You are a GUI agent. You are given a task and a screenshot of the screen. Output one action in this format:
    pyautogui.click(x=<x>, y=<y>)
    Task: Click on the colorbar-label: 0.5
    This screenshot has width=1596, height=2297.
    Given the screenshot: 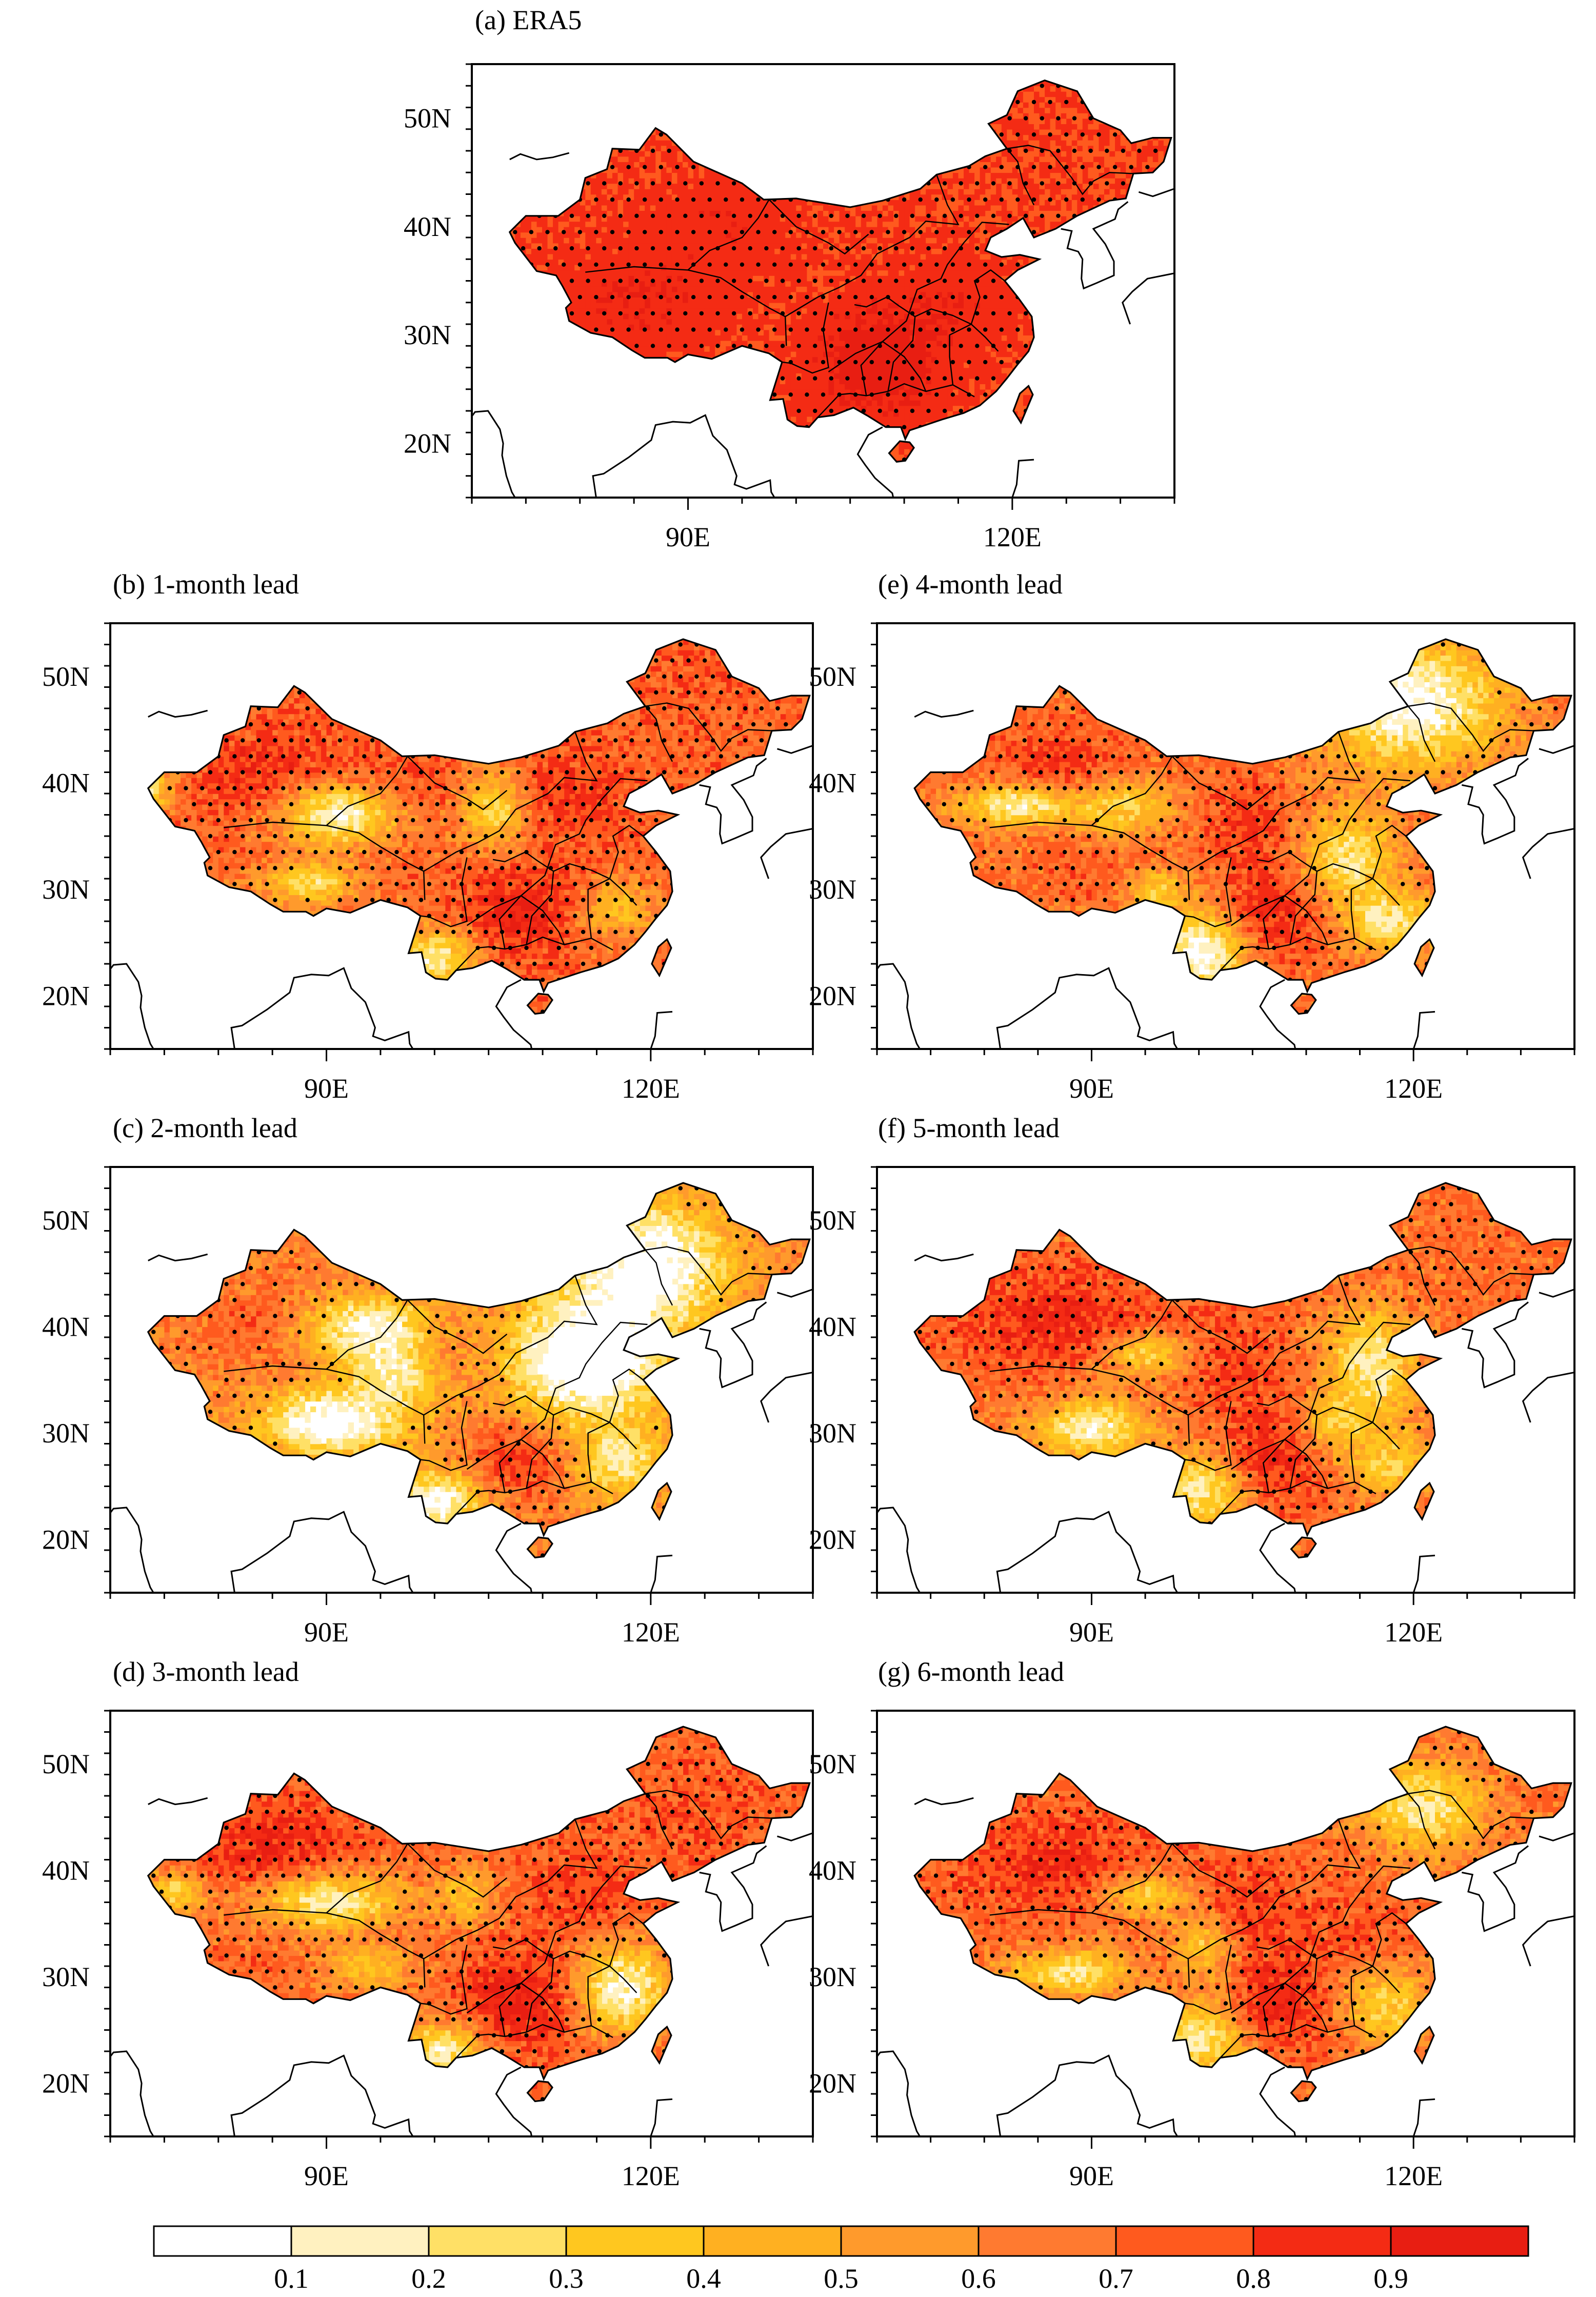 What is the action you would take?
    pyautogui.click(x=841, y=2278)
    